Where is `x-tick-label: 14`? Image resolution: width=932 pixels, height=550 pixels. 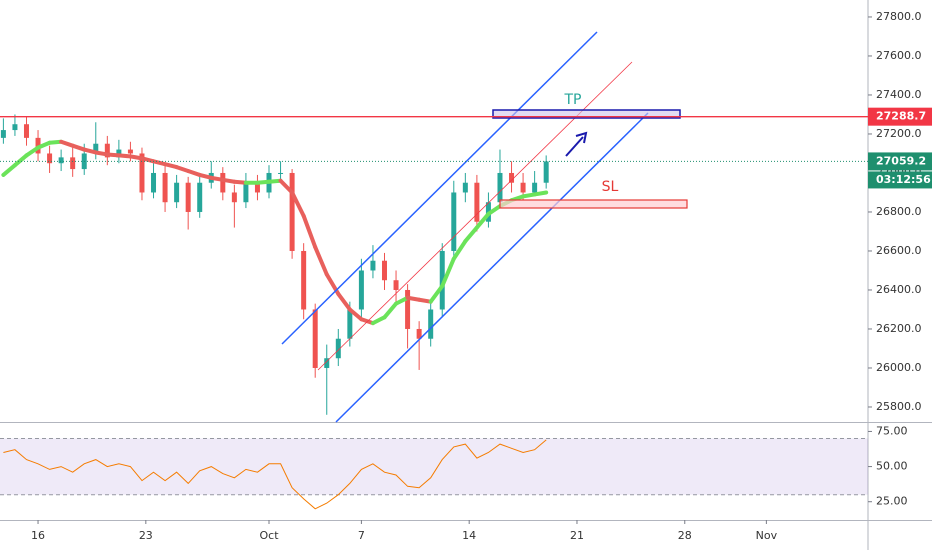 x-tick-label: 14 is located at coordinates (469, 535).